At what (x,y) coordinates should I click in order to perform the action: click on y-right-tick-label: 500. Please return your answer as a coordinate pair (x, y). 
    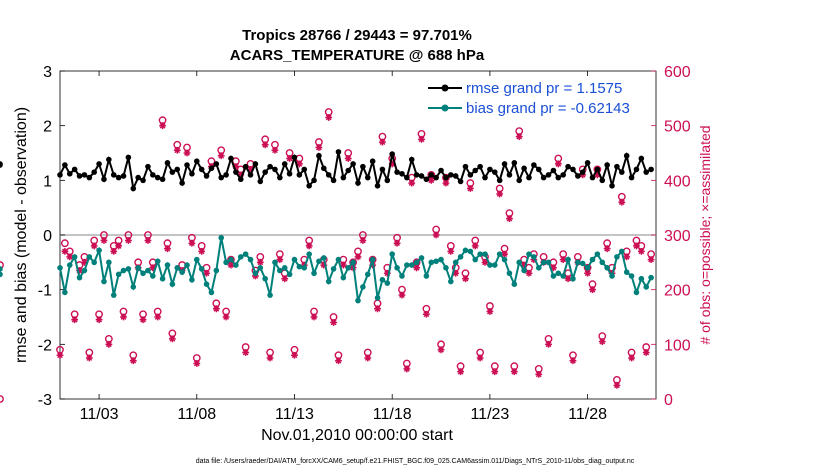
    Looking at the image, I should click on (677, 127).